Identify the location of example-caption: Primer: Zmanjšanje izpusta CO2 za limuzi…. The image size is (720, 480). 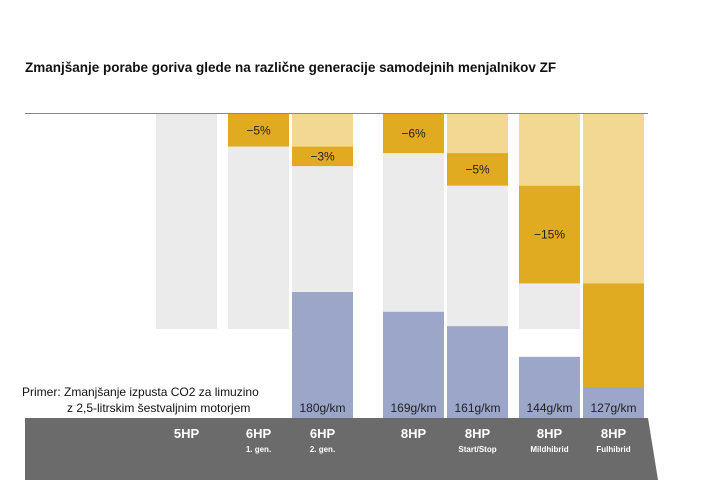
(140, 400).